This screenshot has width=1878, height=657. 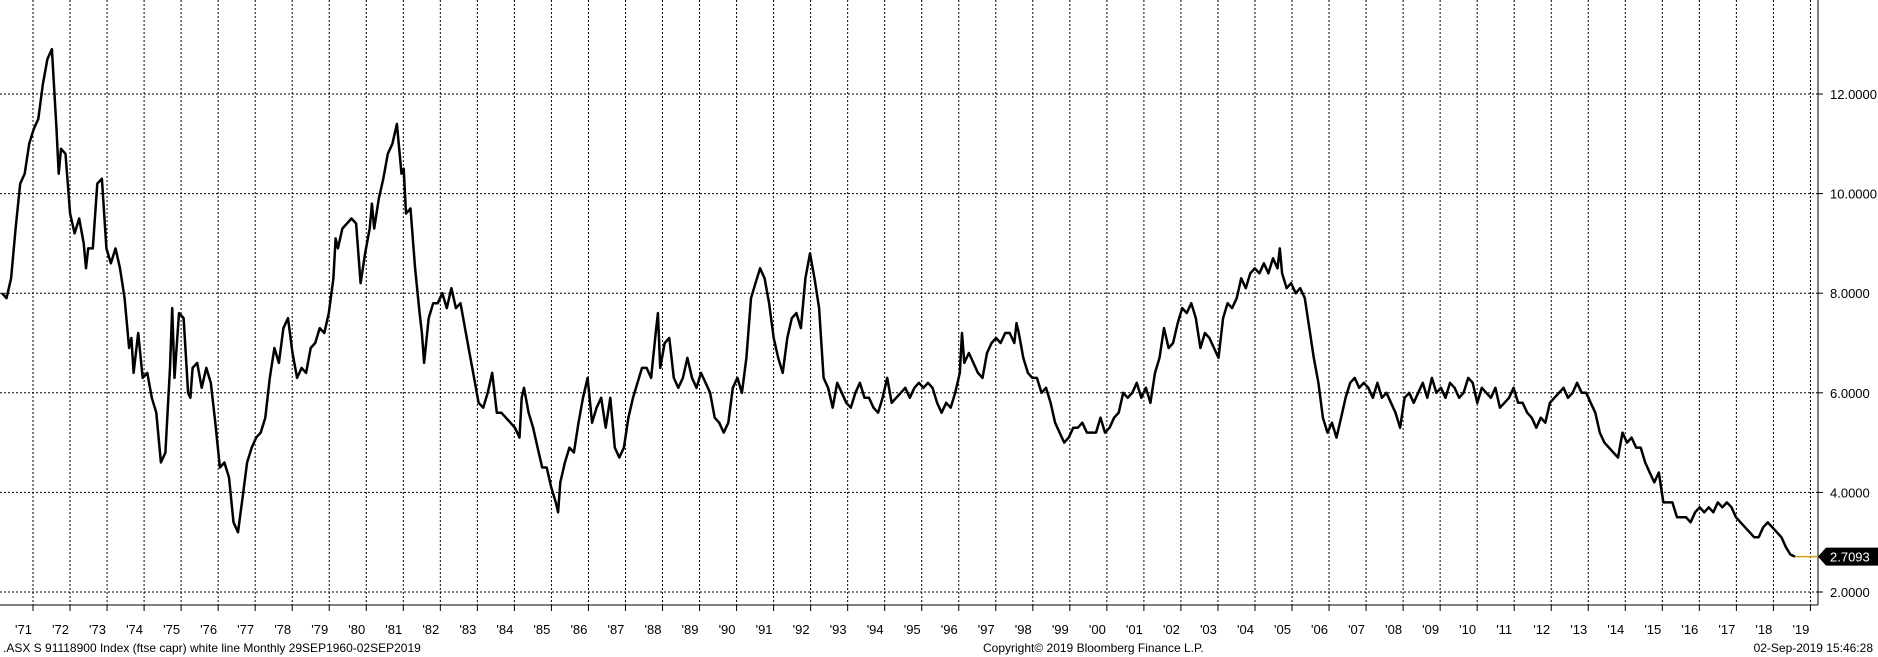 I want to click on x-tick-label: '01, so click(x=1134, y=629).